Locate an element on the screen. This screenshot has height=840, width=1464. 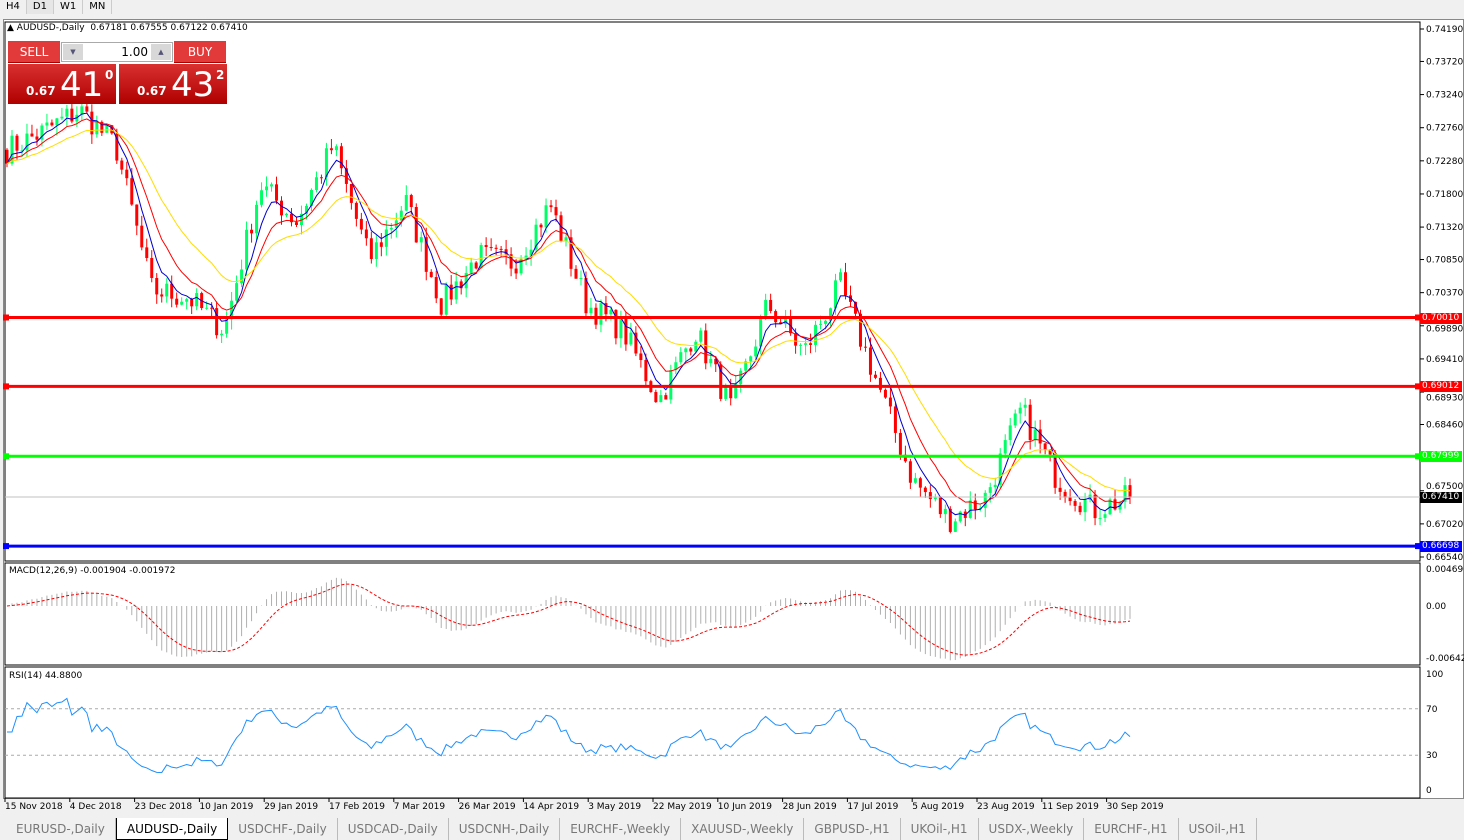
date-tick-label: 17 Feb 2019 is located at coordinates (357, 807).